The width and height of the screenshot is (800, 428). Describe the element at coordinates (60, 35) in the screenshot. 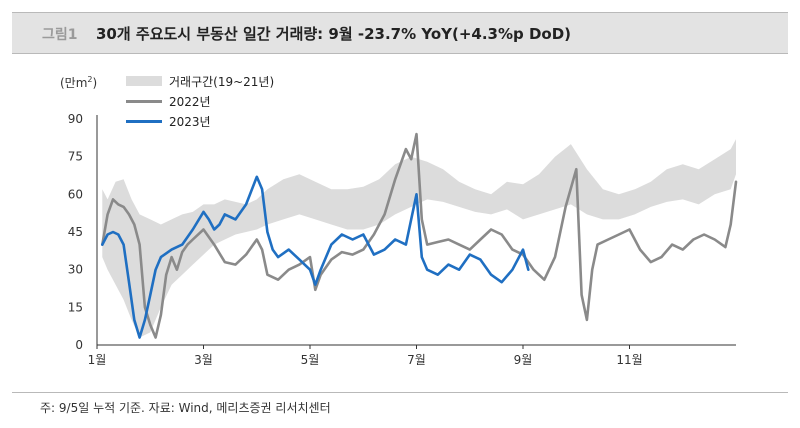

I see `figure-number: 그림1` at that location.